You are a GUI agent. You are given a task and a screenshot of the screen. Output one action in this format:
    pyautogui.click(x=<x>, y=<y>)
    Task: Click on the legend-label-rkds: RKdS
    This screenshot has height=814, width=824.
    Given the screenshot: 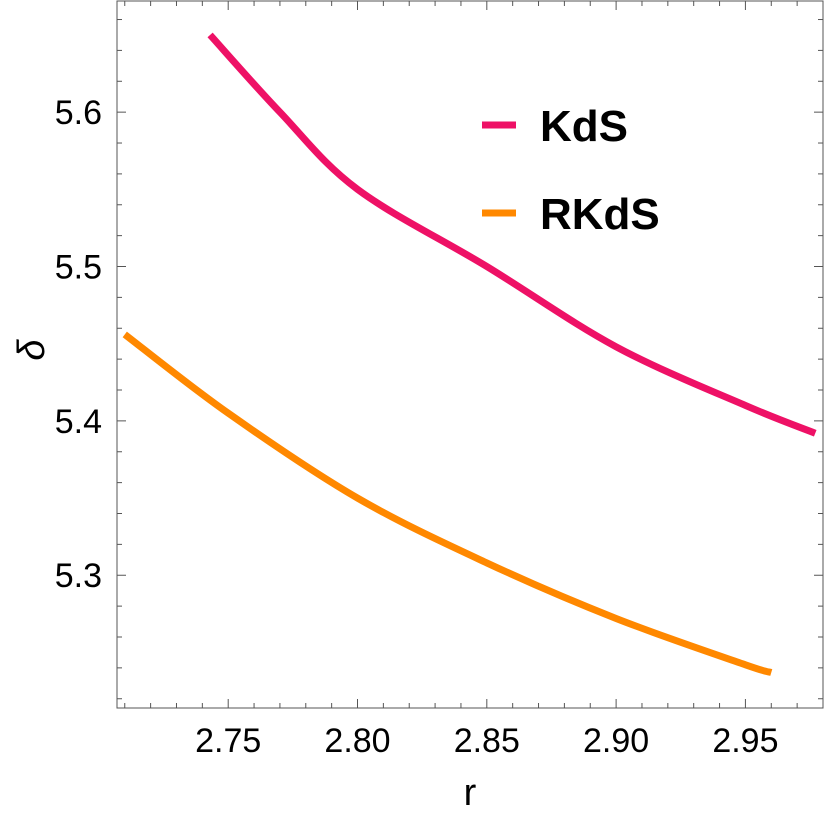 What is the action you would take?
    pyautogui.click(x=600, y=214)
    